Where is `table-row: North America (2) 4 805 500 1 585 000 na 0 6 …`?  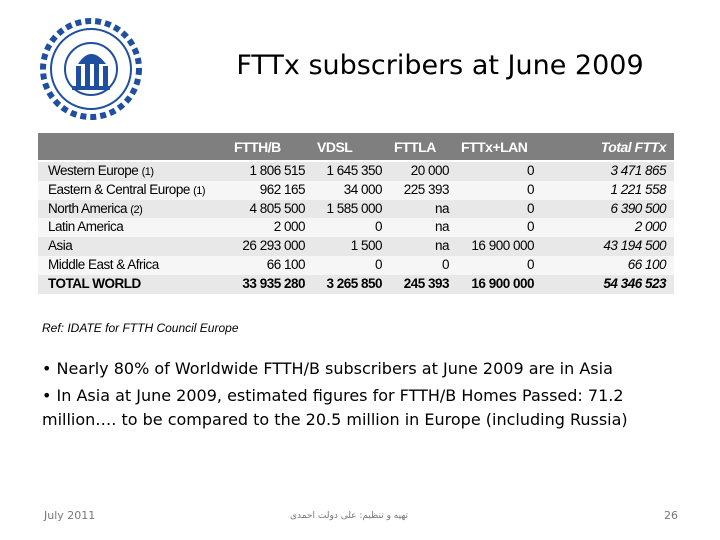
table-row: North America (2) 4 805 500 1 585 000 na 0 6 … is located at coordinates (356, 209).